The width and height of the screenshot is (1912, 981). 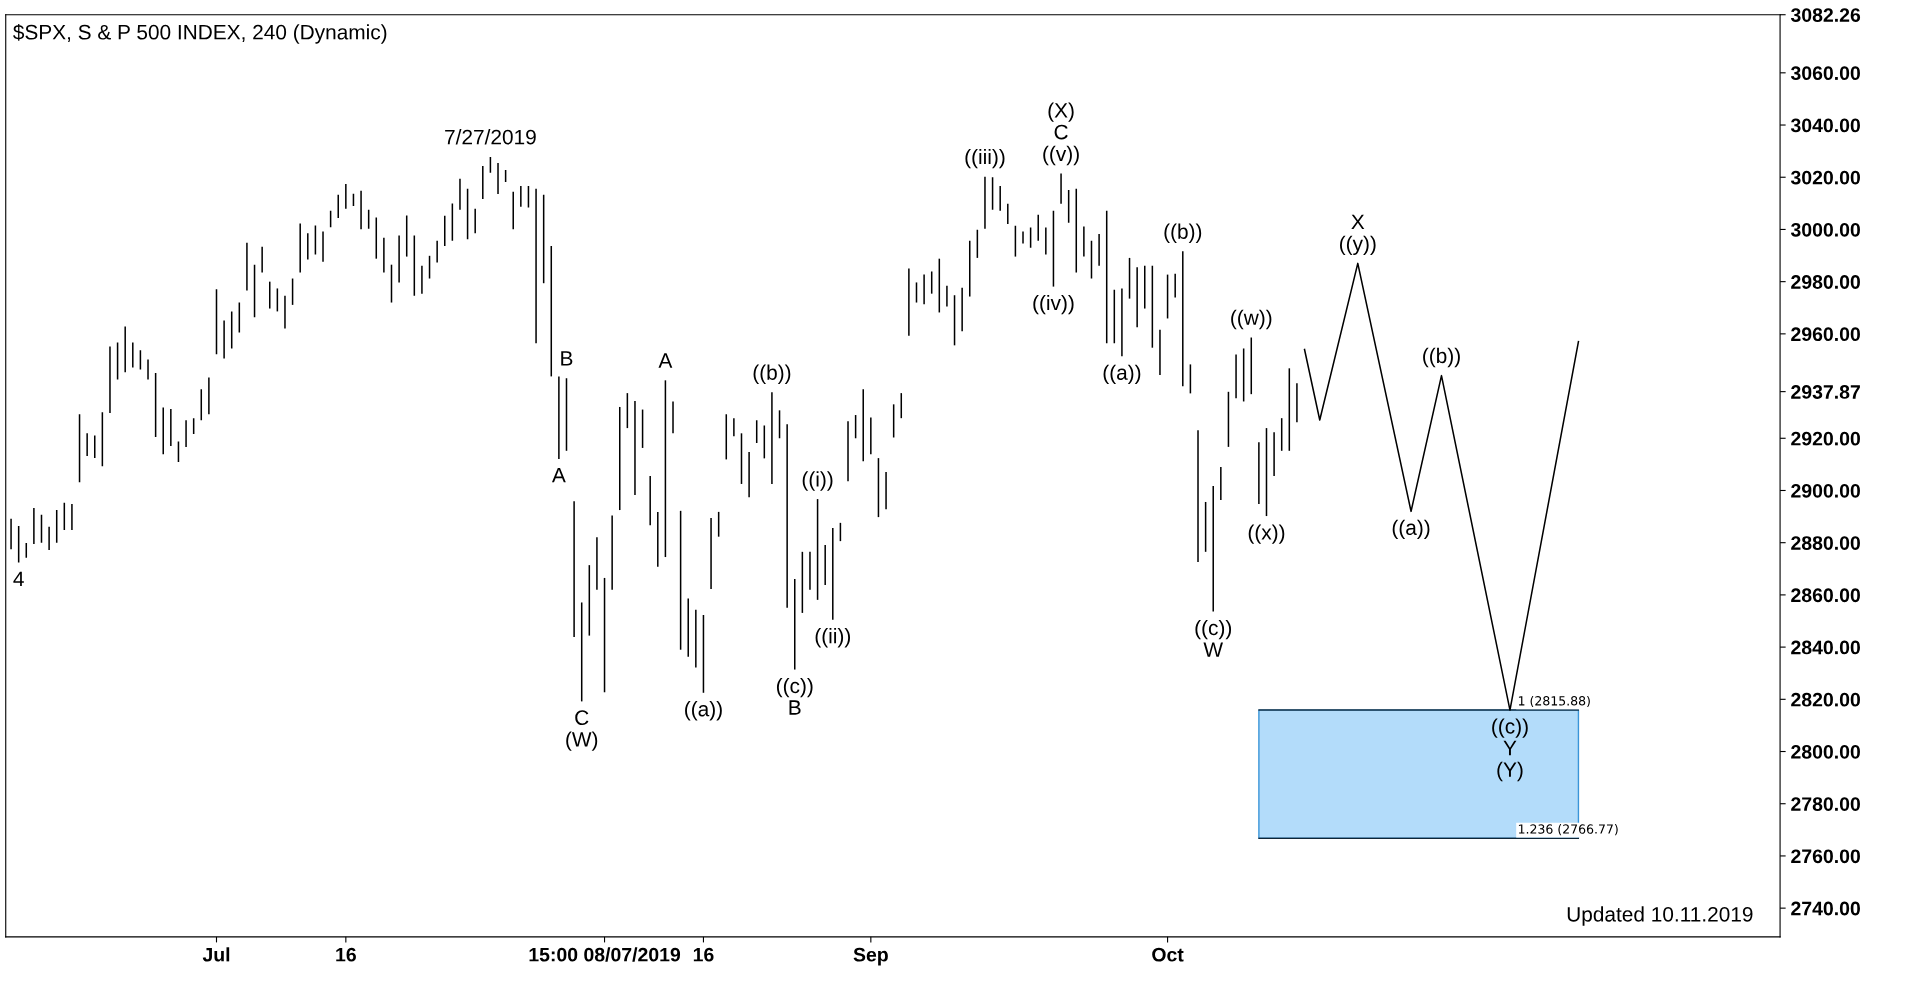 I want to click on y-tick-label: 2900.00, so click(x=1825, y=490).